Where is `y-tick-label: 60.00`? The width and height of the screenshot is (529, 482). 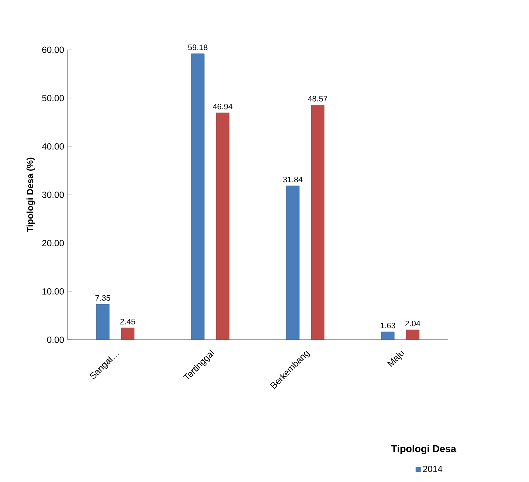
y-tick-label: 60.00 is located at coordinates (53, 50).